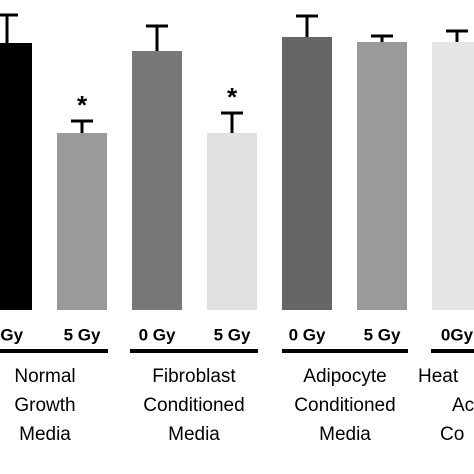  I want to click on group-label: Co, so click(452, 434).